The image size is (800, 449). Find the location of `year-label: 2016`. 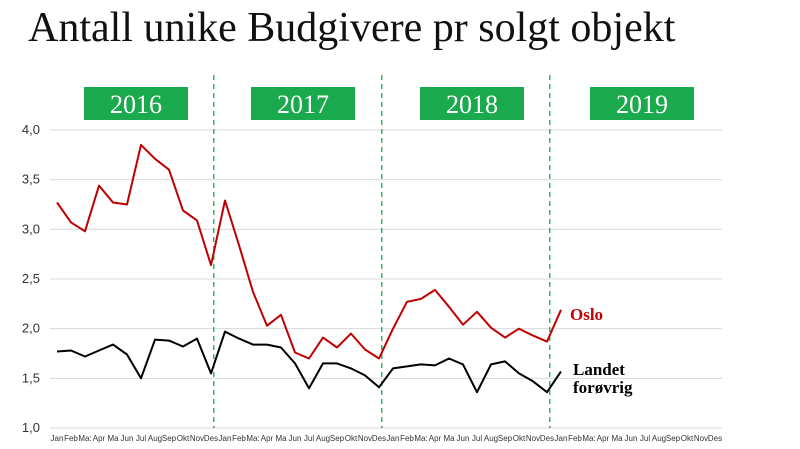

year-label: 2016 is located at coordinates (136, 104).